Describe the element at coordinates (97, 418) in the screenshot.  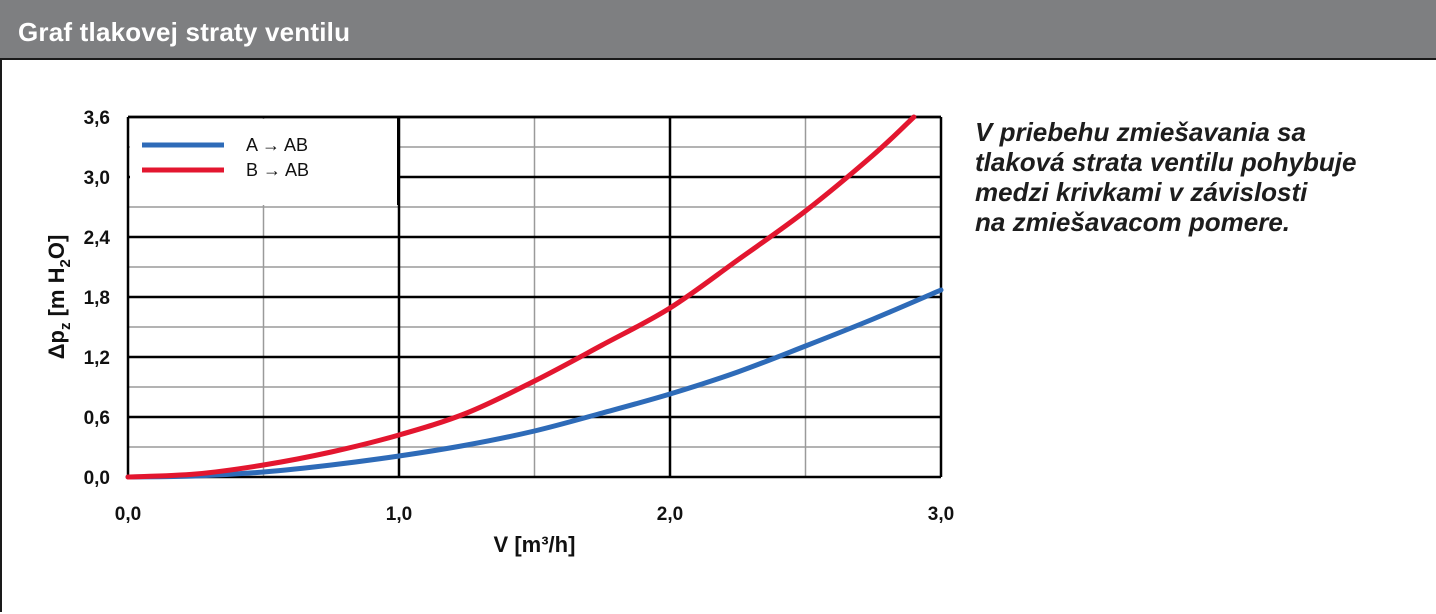
I see `y-tick-label: 0,6` at that location.